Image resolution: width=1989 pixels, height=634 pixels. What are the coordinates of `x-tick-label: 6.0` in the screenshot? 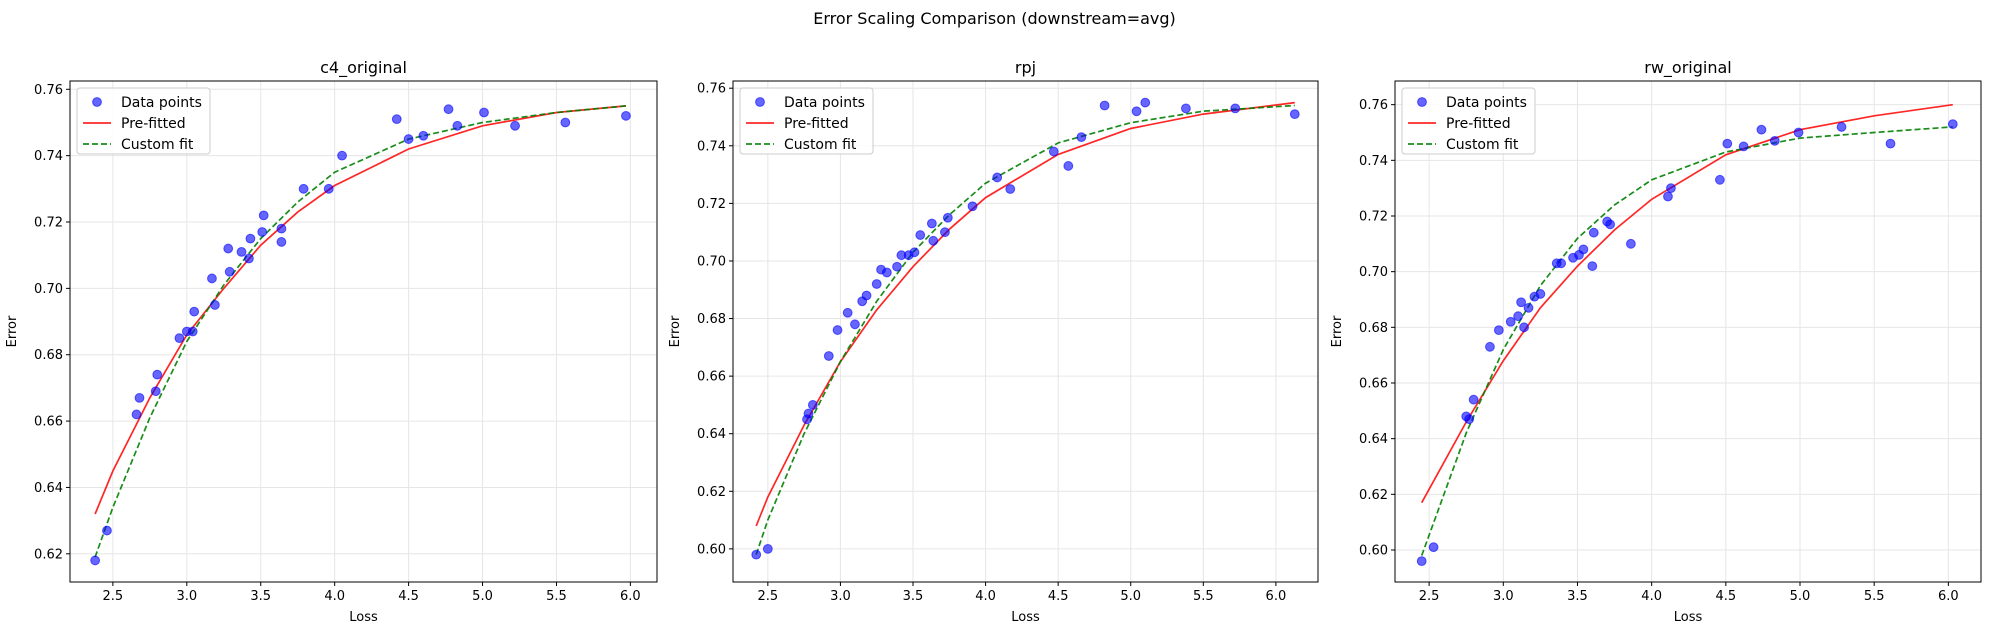 It's located at (1948, 596).